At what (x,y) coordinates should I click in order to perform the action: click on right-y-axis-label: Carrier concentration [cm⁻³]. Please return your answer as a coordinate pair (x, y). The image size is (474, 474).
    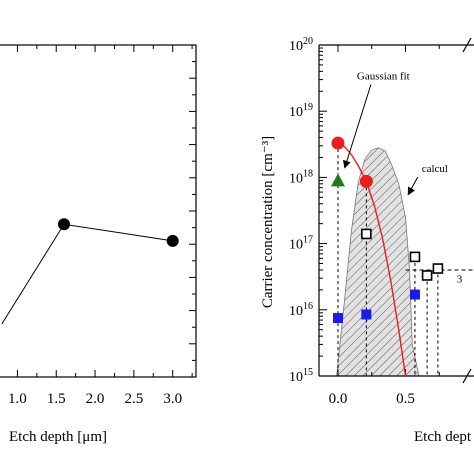
    Looking at the image, I should click on (268, 222).